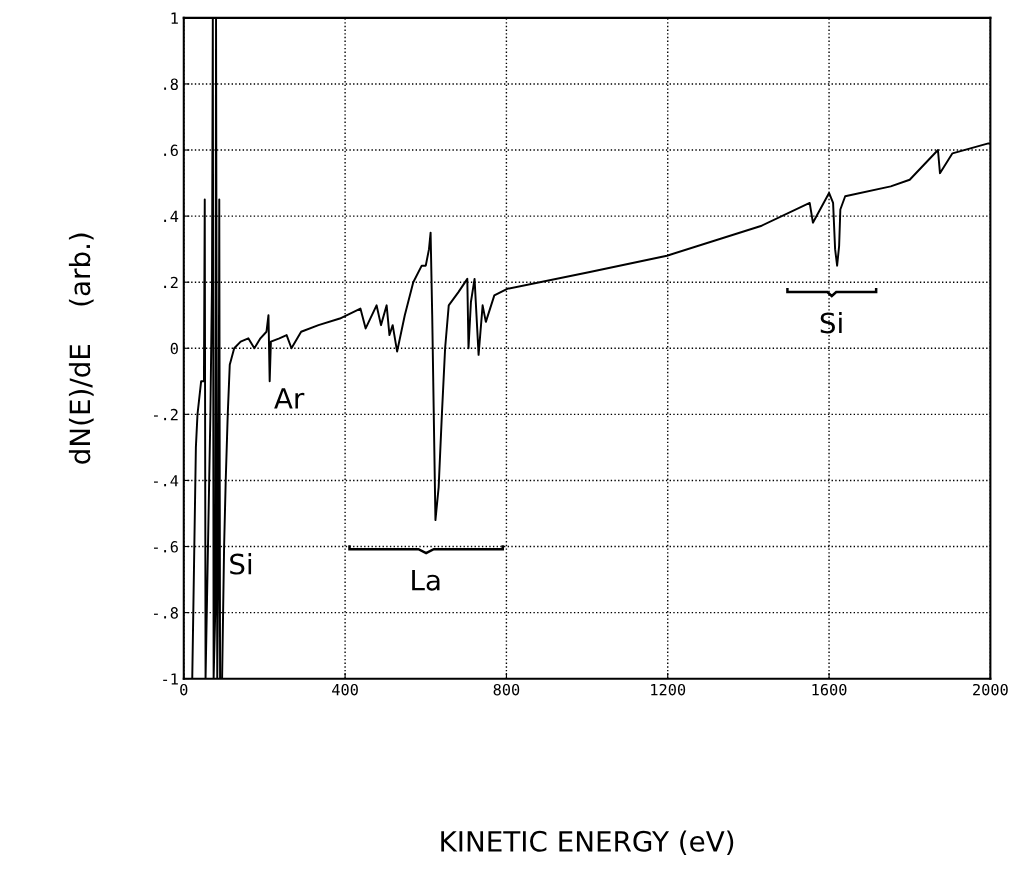  What do you see at coordinates (170, 679) in the screenshot?
I see `y-tick-label: -1` at bounding box center [170, 679].